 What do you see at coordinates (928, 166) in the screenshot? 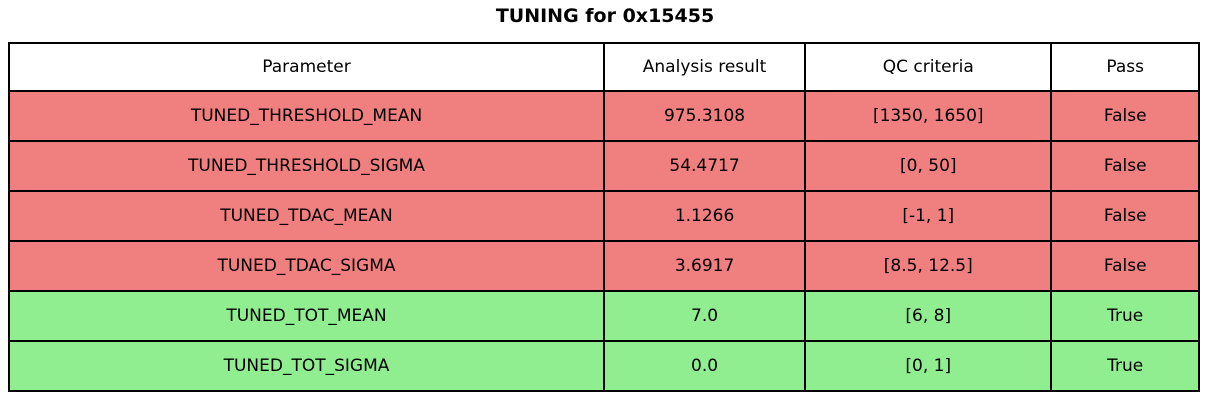
I see `cell-qc-criteria: [0, 50]` at bounding box center [928, 166].